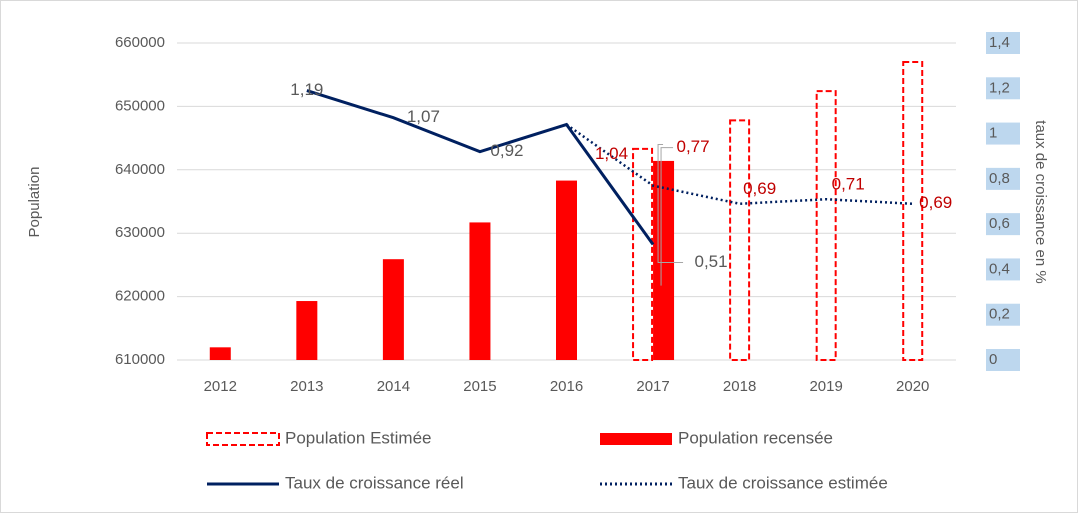 This screenshot has width=1078, height=513. Describe the element at coordinates (825, 386) in the screenshot. I see `x-tick-label: 2019` at that location.